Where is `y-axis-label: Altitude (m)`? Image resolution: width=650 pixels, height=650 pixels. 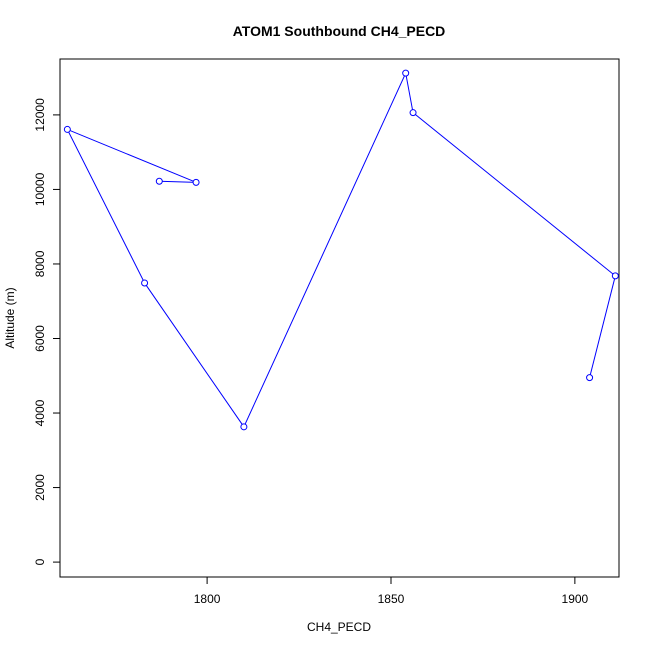
y-axis-label: Altitude (m) is located at coordinates (10, 317).